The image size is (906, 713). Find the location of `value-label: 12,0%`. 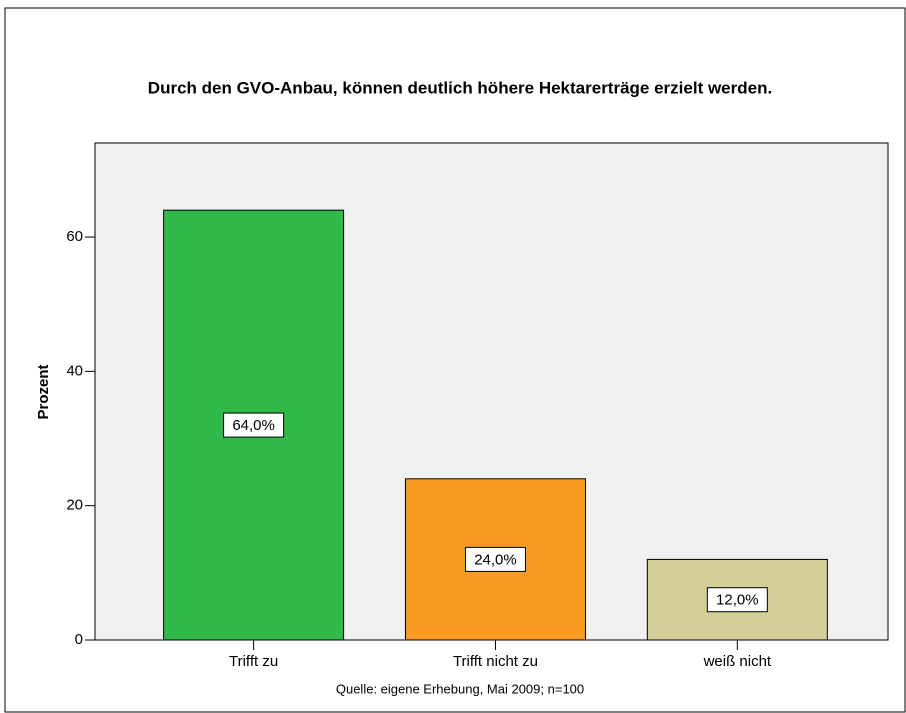

value-label: 12,0% is located at coordinates (737, 600).